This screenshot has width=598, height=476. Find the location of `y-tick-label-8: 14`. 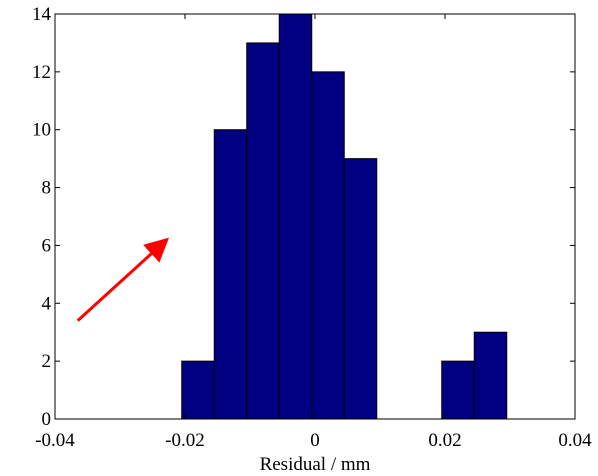

y-tick-label-8: 14 is located at coordinates (42, 14).